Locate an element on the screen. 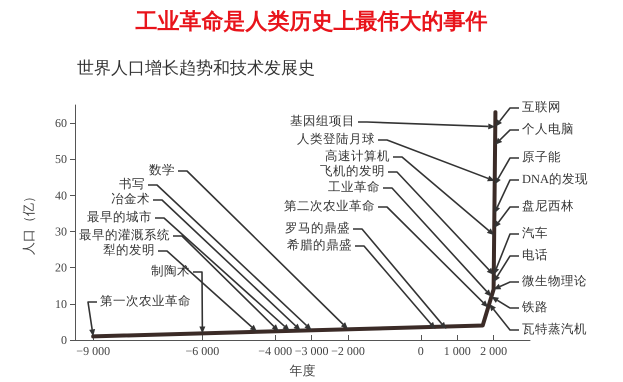 The height and width of the screenshot is (382, 623). annotation: 盘尼西林 is located at coordinates (548, 205).